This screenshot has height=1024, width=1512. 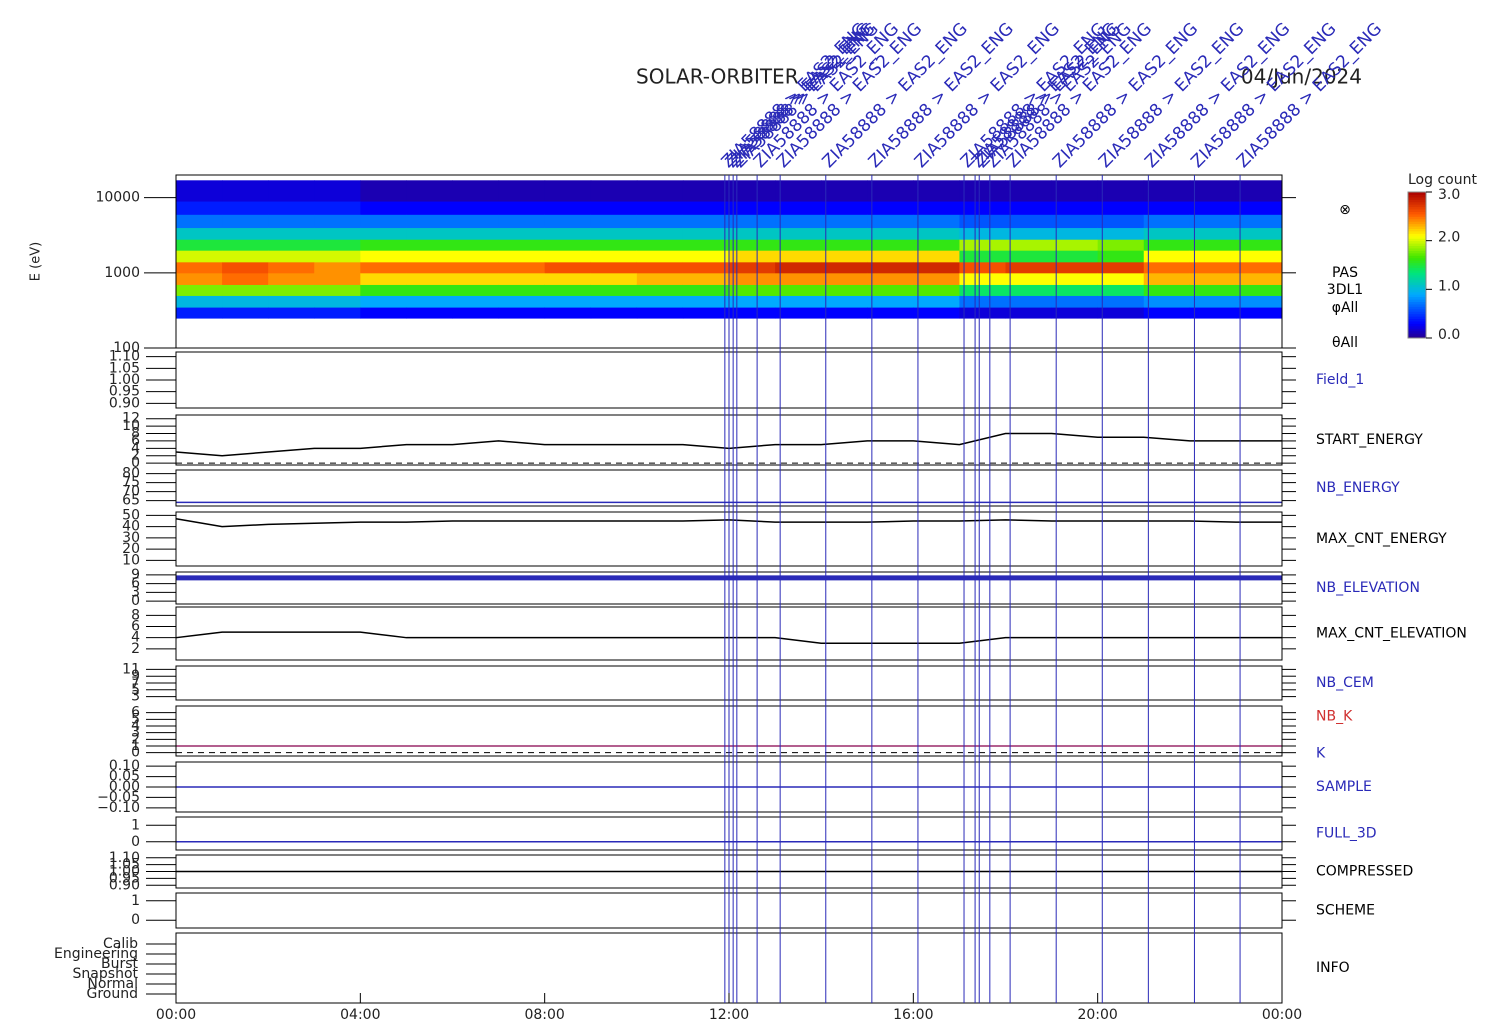 What do you see at coordinates (112, 984) in the screenshot?
I see `y-tick-label: Normal` at bounding box center [112, 984].